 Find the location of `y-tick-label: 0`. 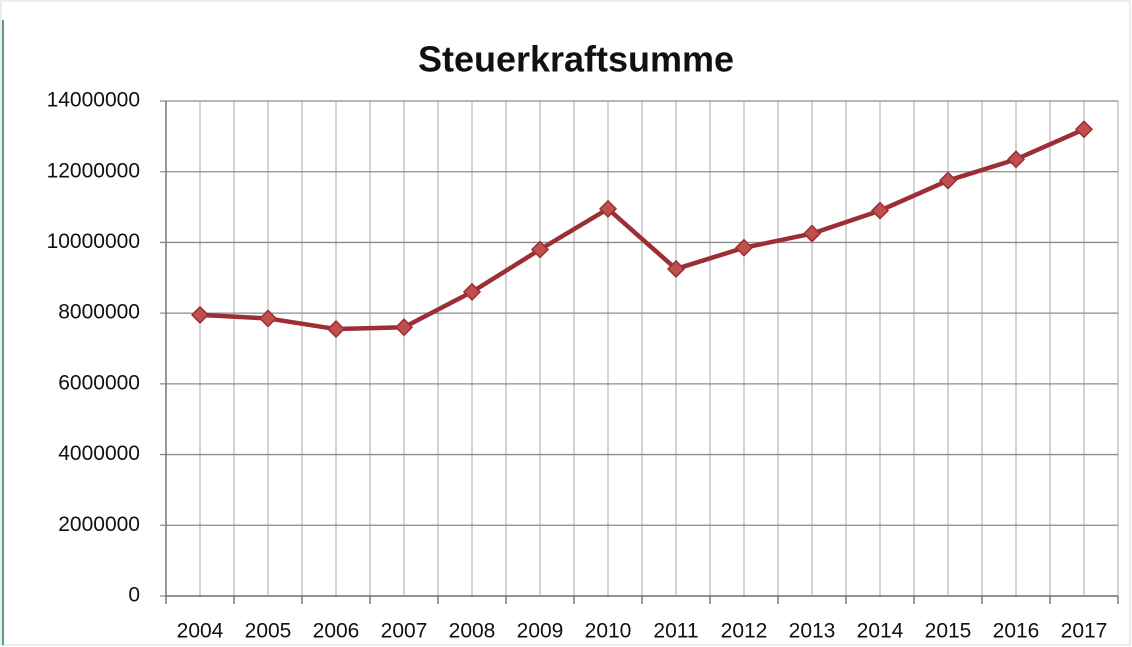

y-tick-label: 0 is located at coordinates (134, 595).